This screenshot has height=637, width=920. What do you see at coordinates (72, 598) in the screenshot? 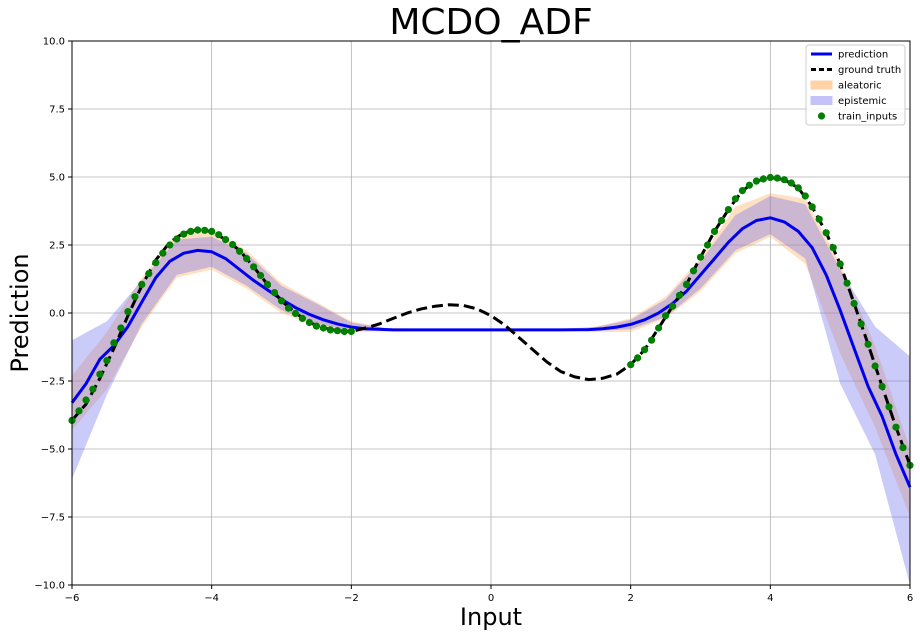
I see `x-tick-label: −6` at bounding box center [72, 598].